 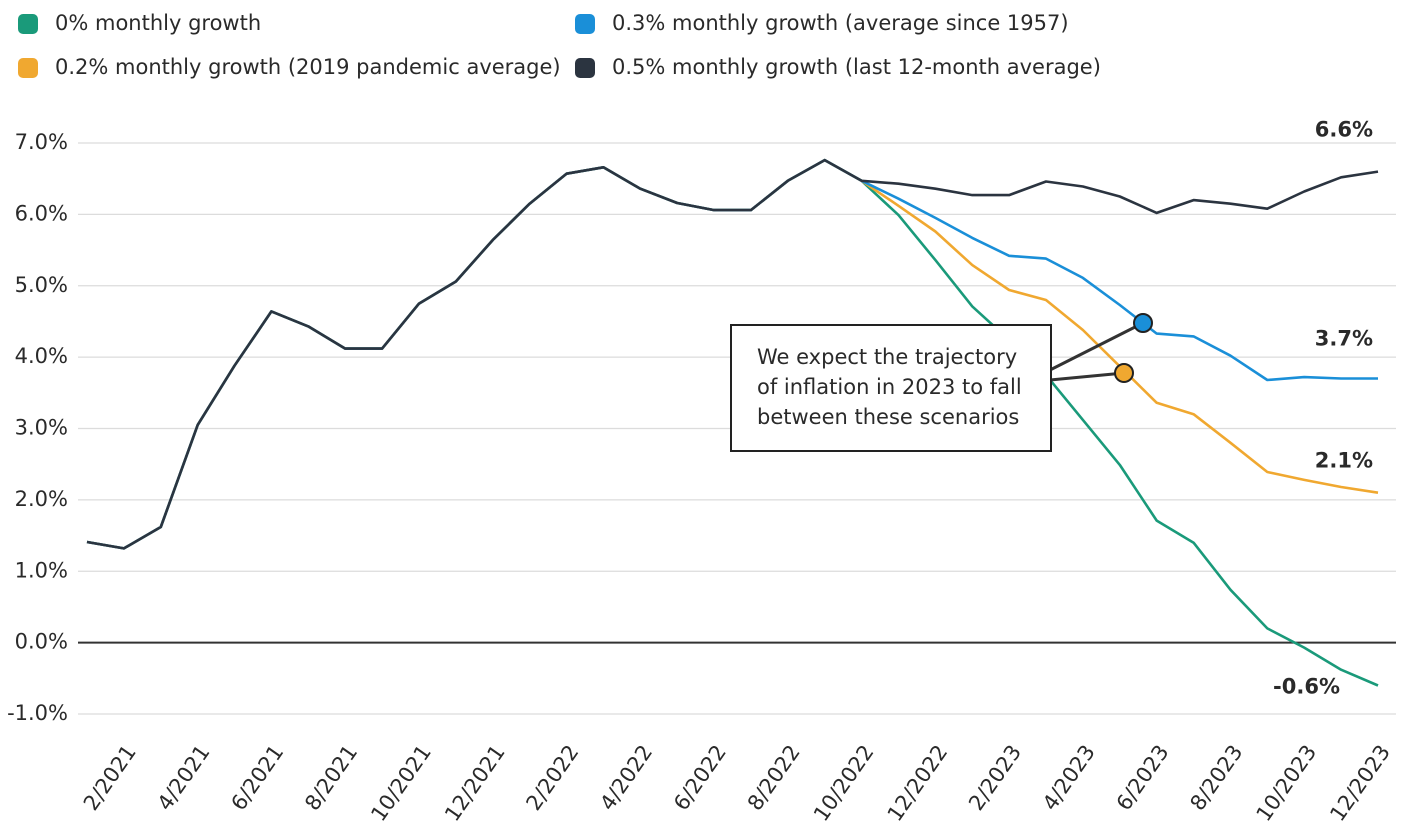 I want to click on y-tick-label: 3.0%, so click(x=41, y=428).